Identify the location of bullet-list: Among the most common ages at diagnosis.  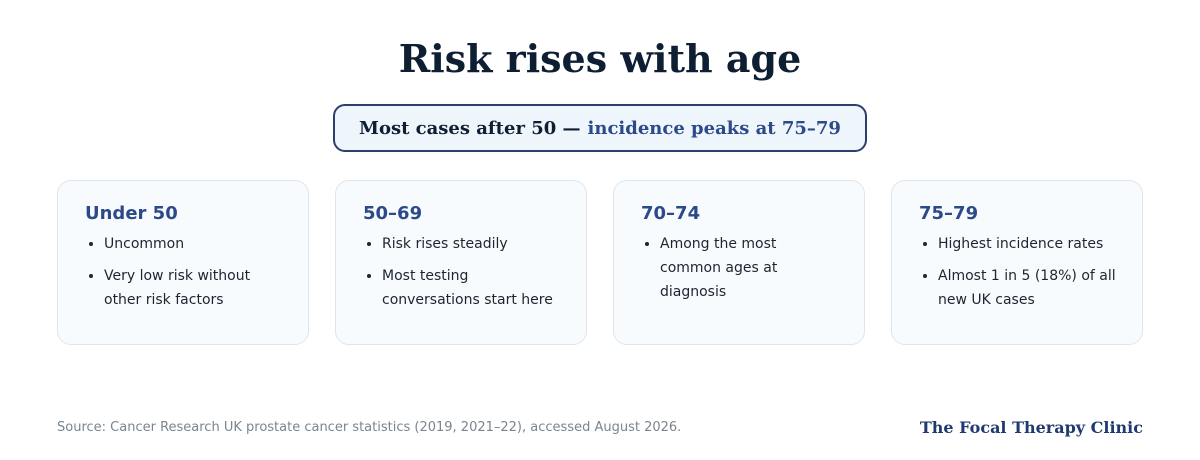
(739, 268).